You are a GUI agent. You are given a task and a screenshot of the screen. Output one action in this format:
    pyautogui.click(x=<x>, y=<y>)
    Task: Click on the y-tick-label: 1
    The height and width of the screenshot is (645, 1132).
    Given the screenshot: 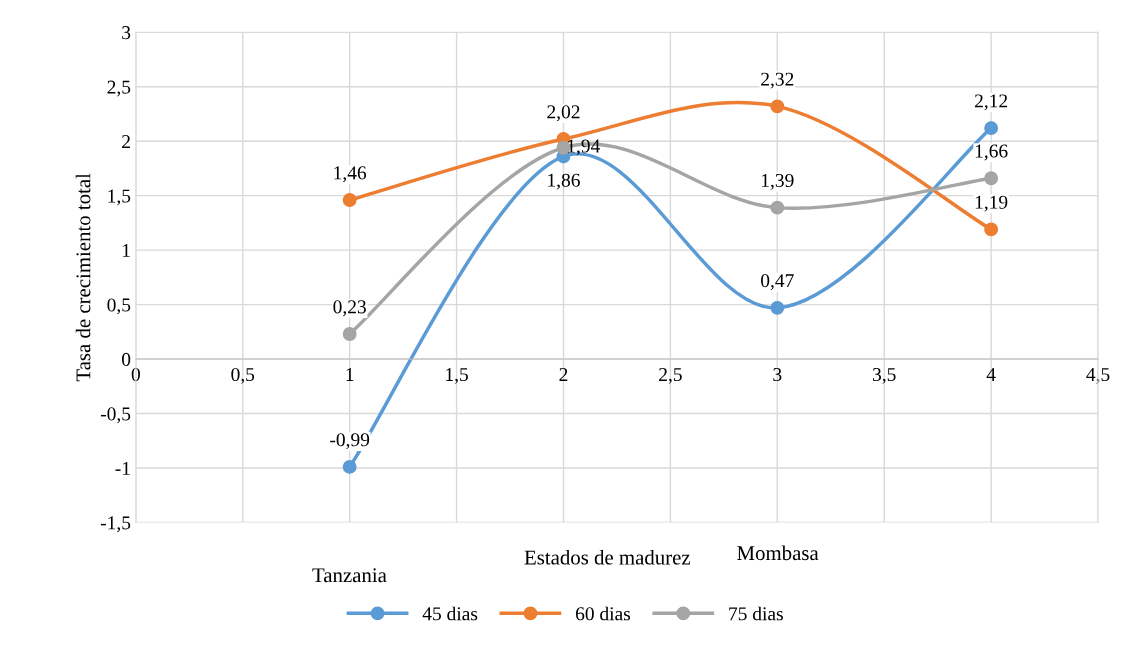 What is the action you would take?
    pyautogui.click(x=126, y=250)
    